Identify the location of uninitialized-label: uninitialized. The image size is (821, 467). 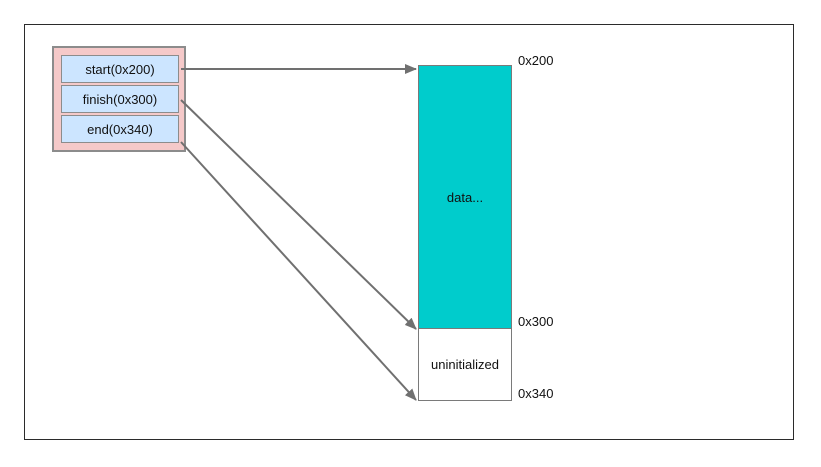
(465, 364).